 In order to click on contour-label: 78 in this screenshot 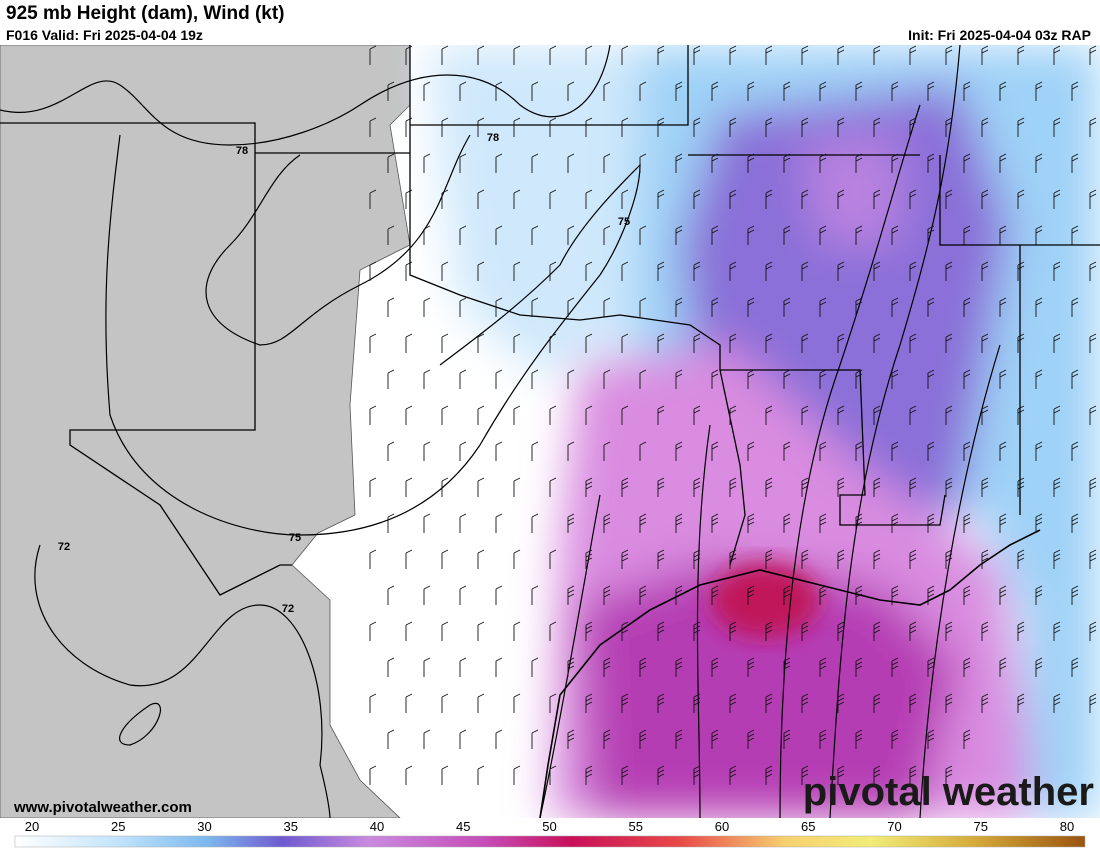, I will do `click(242, 151)`.